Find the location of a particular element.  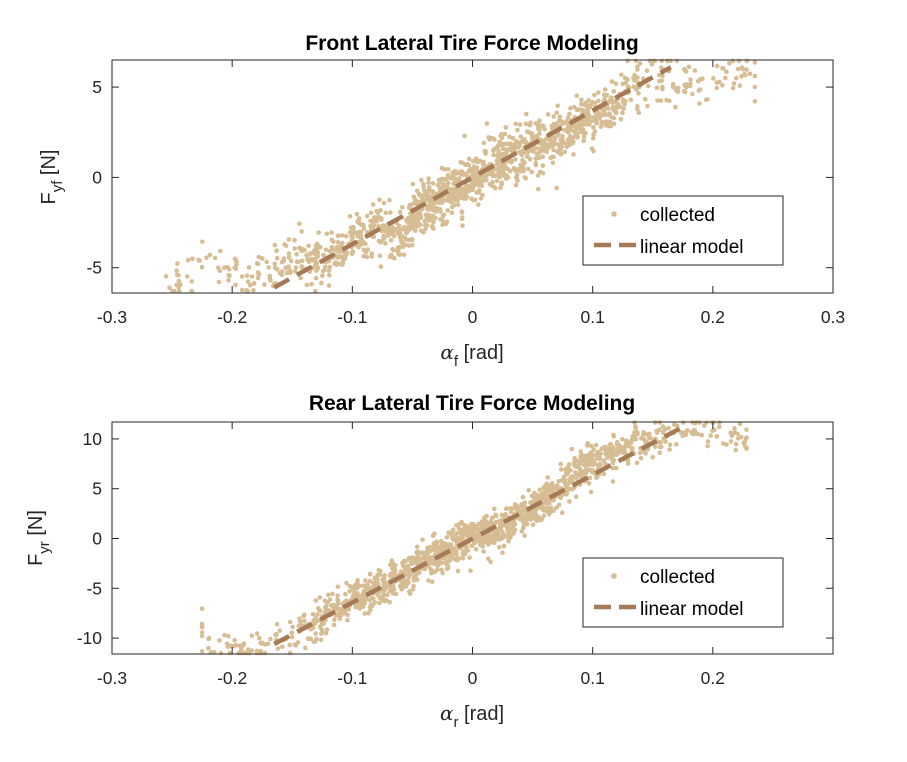

rear-y-tick-label: -5 is located at coordinates (94, 588).